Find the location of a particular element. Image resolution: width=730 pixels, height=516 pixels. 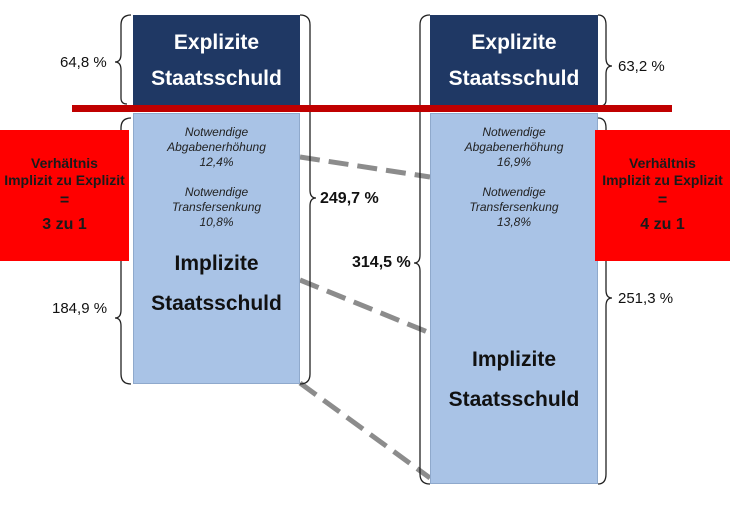

right-transfer-note: Notwendige Transfersenkung 13,8% is located at coordinates (514, 207).